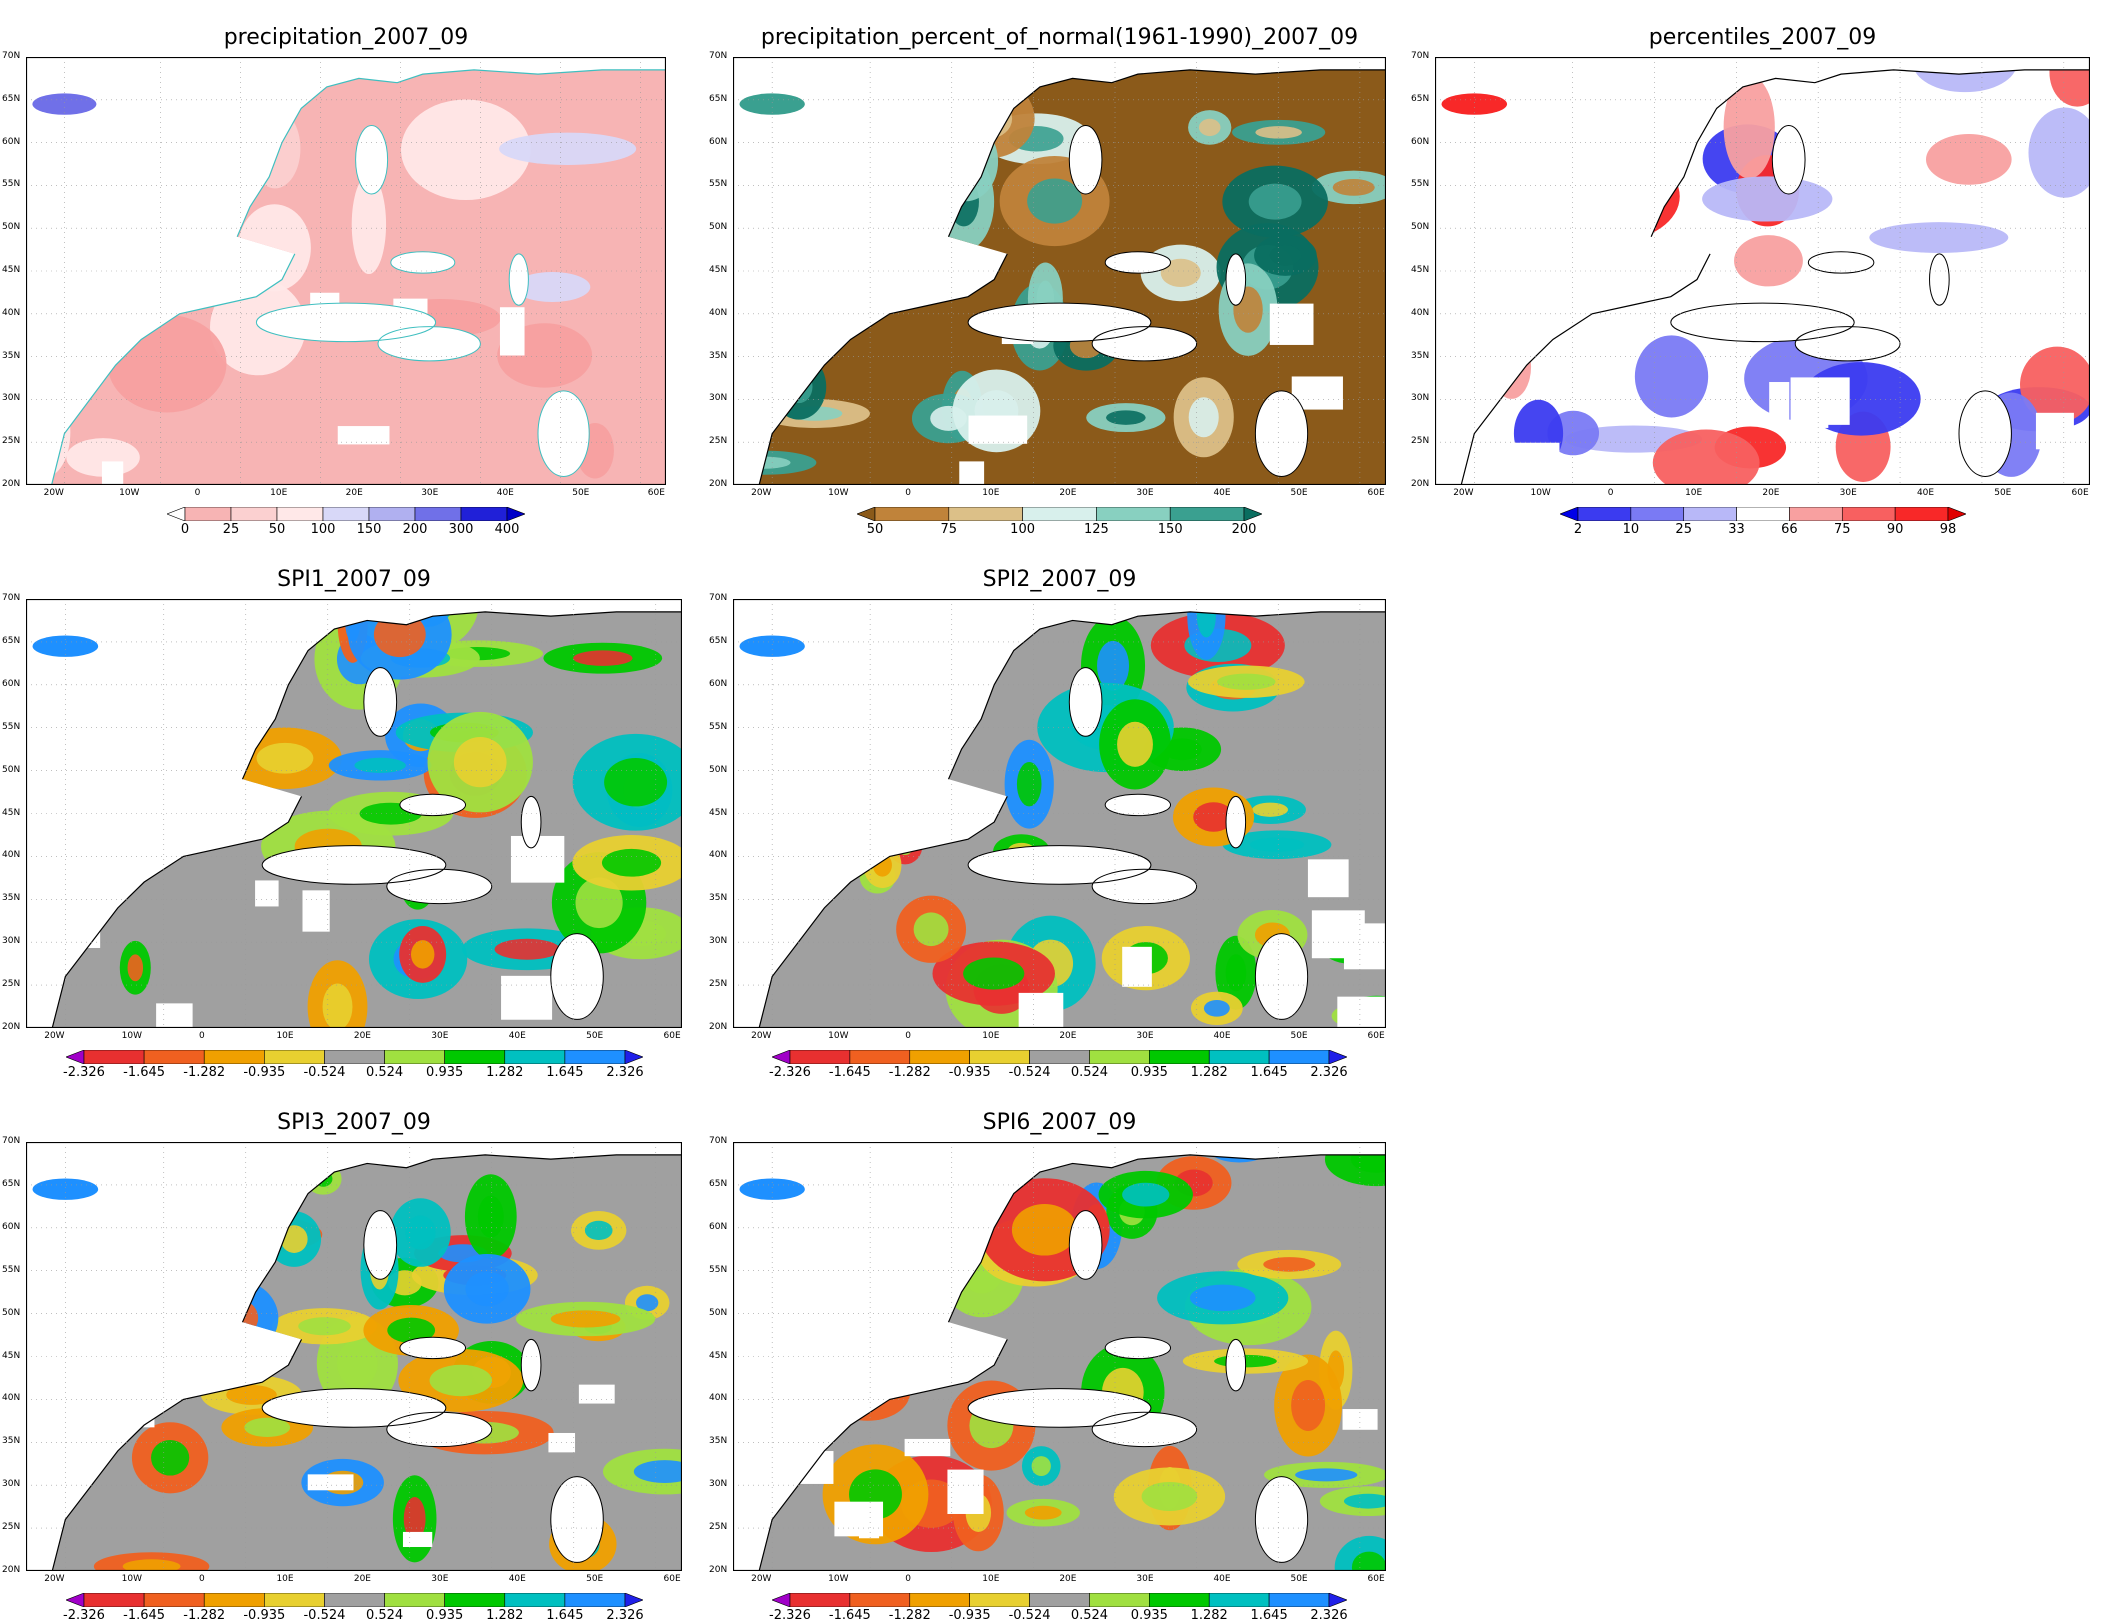 The image size is (2106, 1623). I want to click on colorbar-tick-label: 125, so click(1096, 529).